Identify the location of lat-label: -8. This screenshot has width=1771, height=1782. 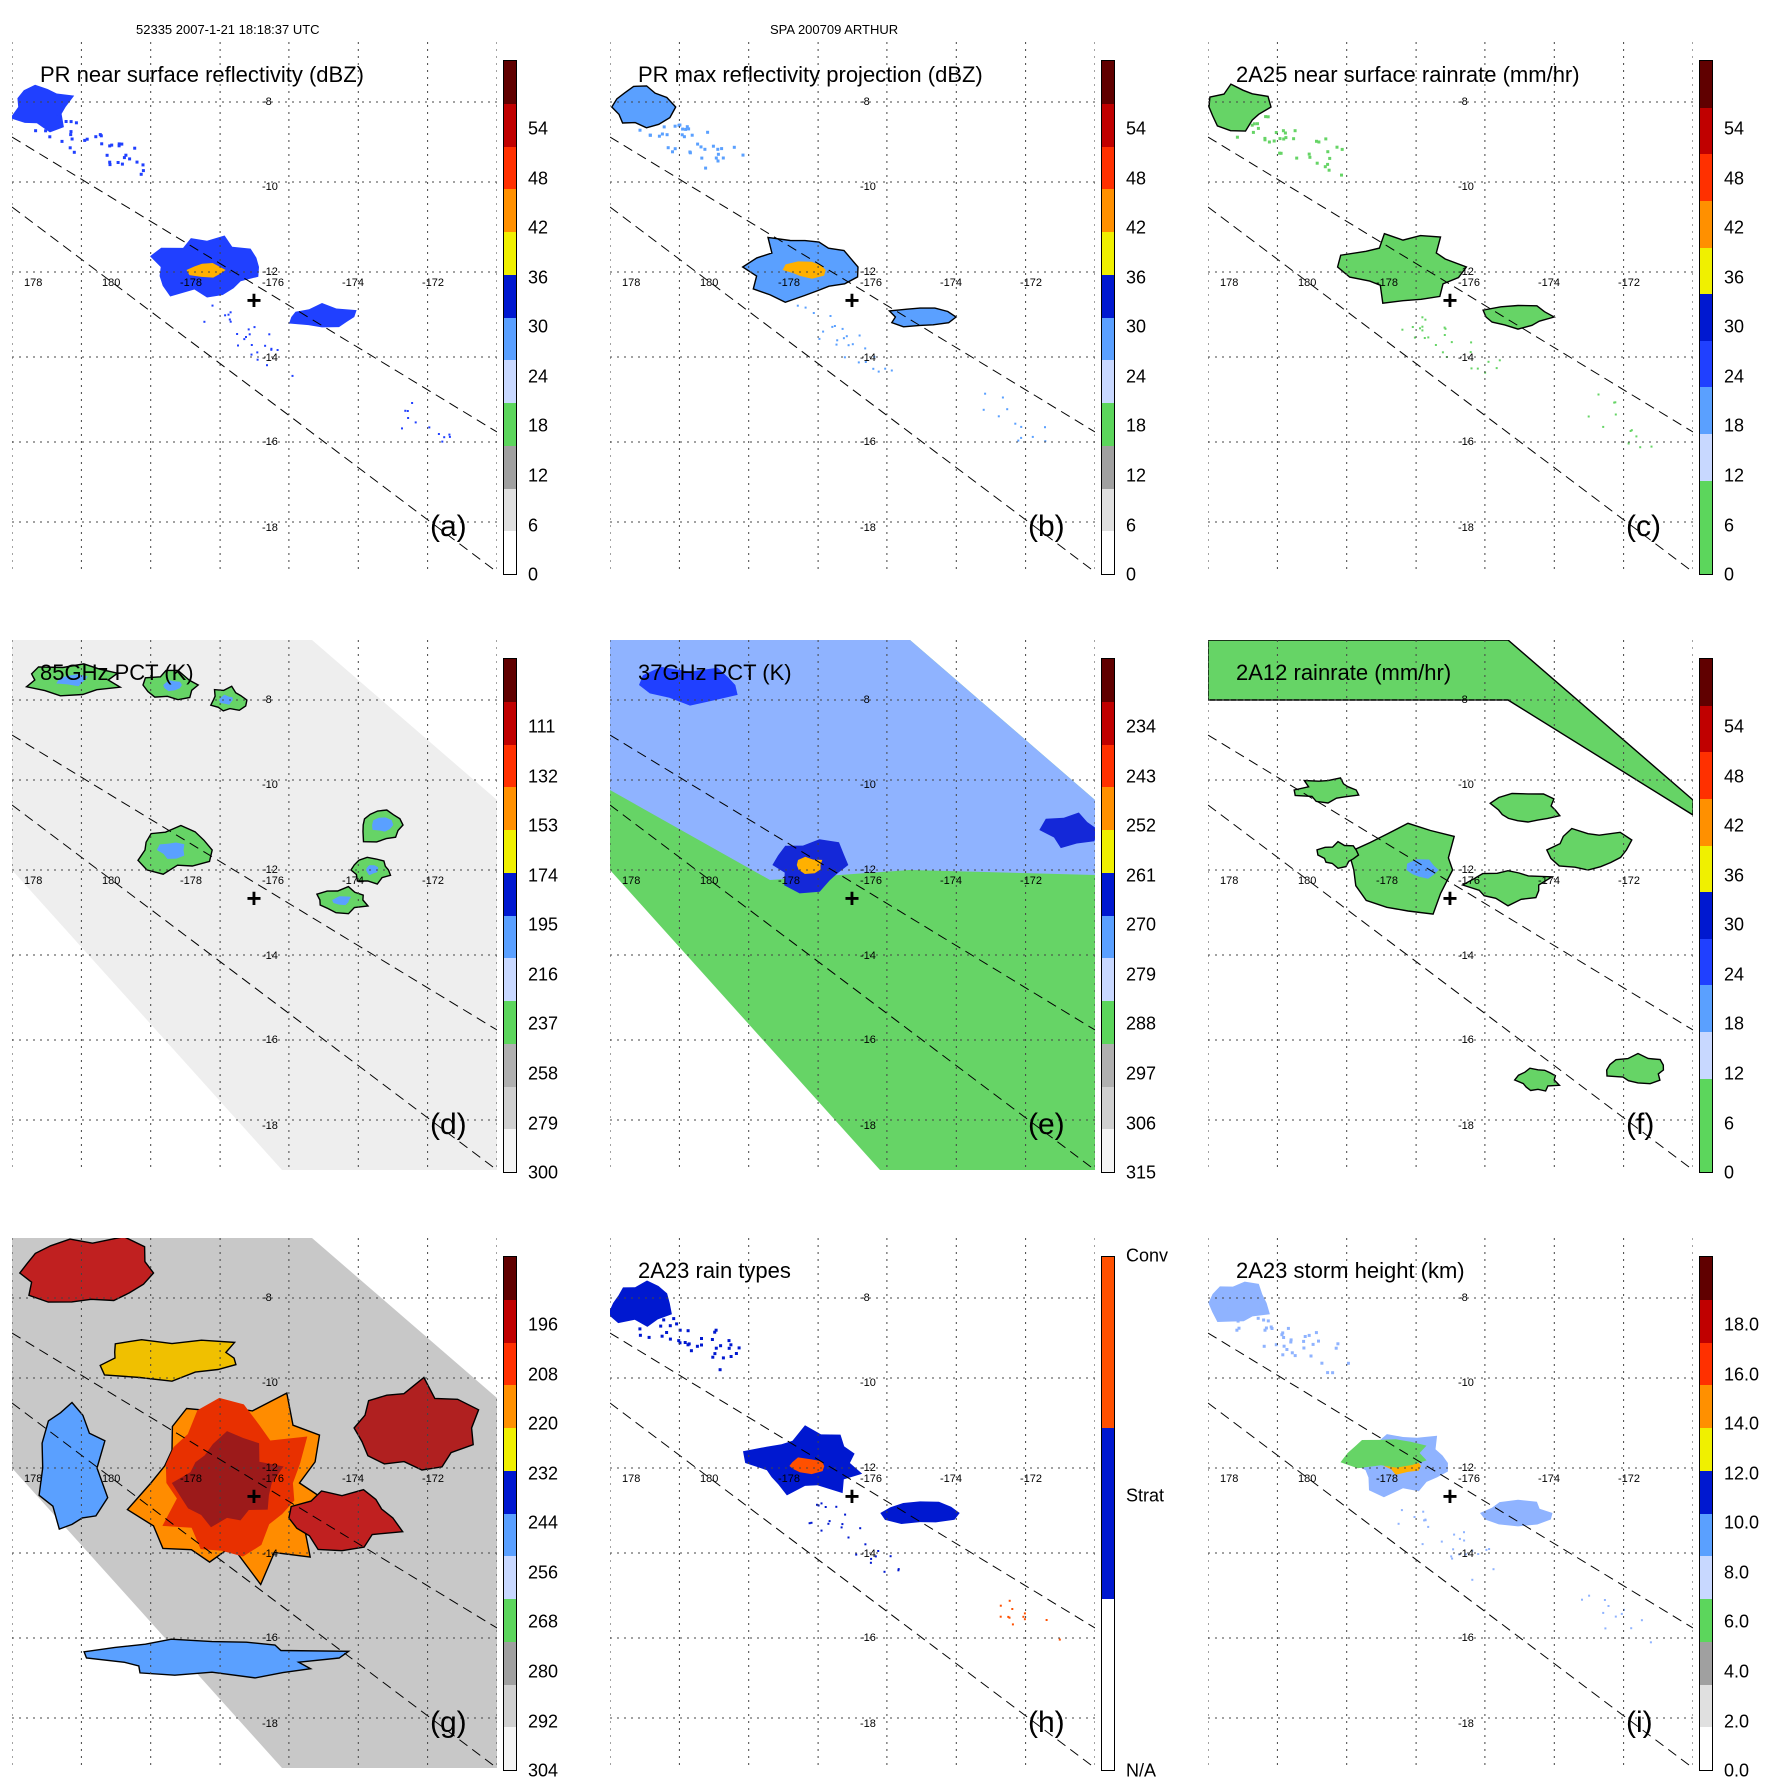
(267, 1298).